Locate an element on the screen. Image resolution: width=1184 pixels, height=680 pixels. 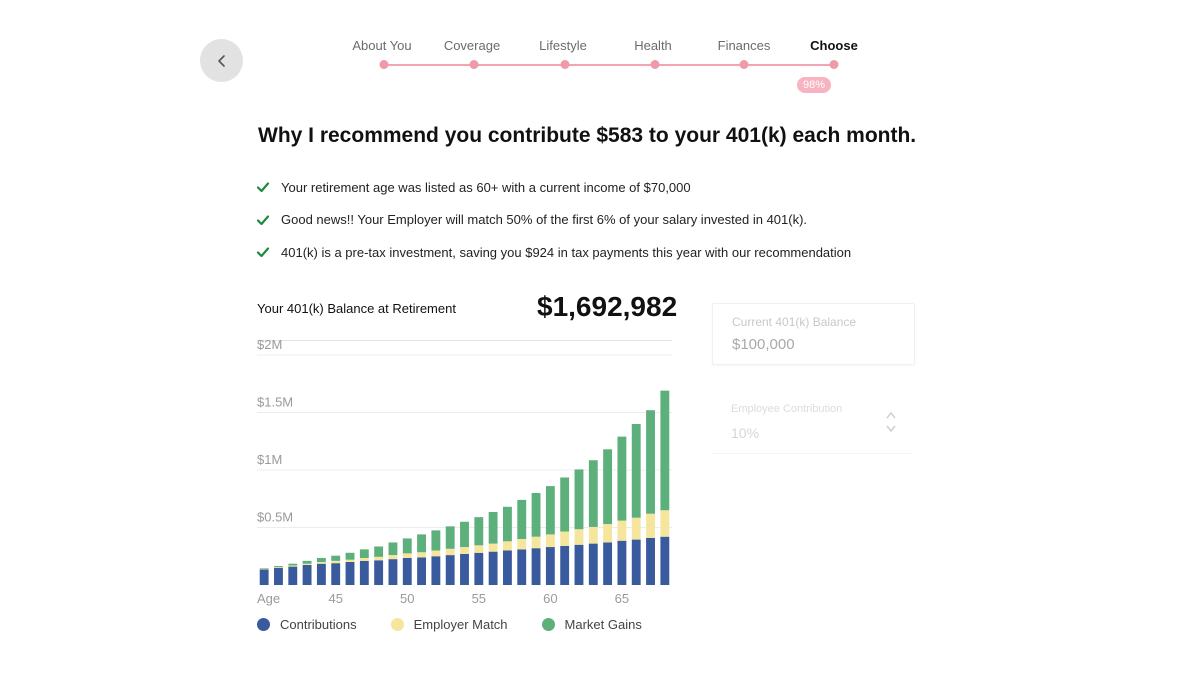
y-tick-label: $0.5M is located at coordinates (275, 517).